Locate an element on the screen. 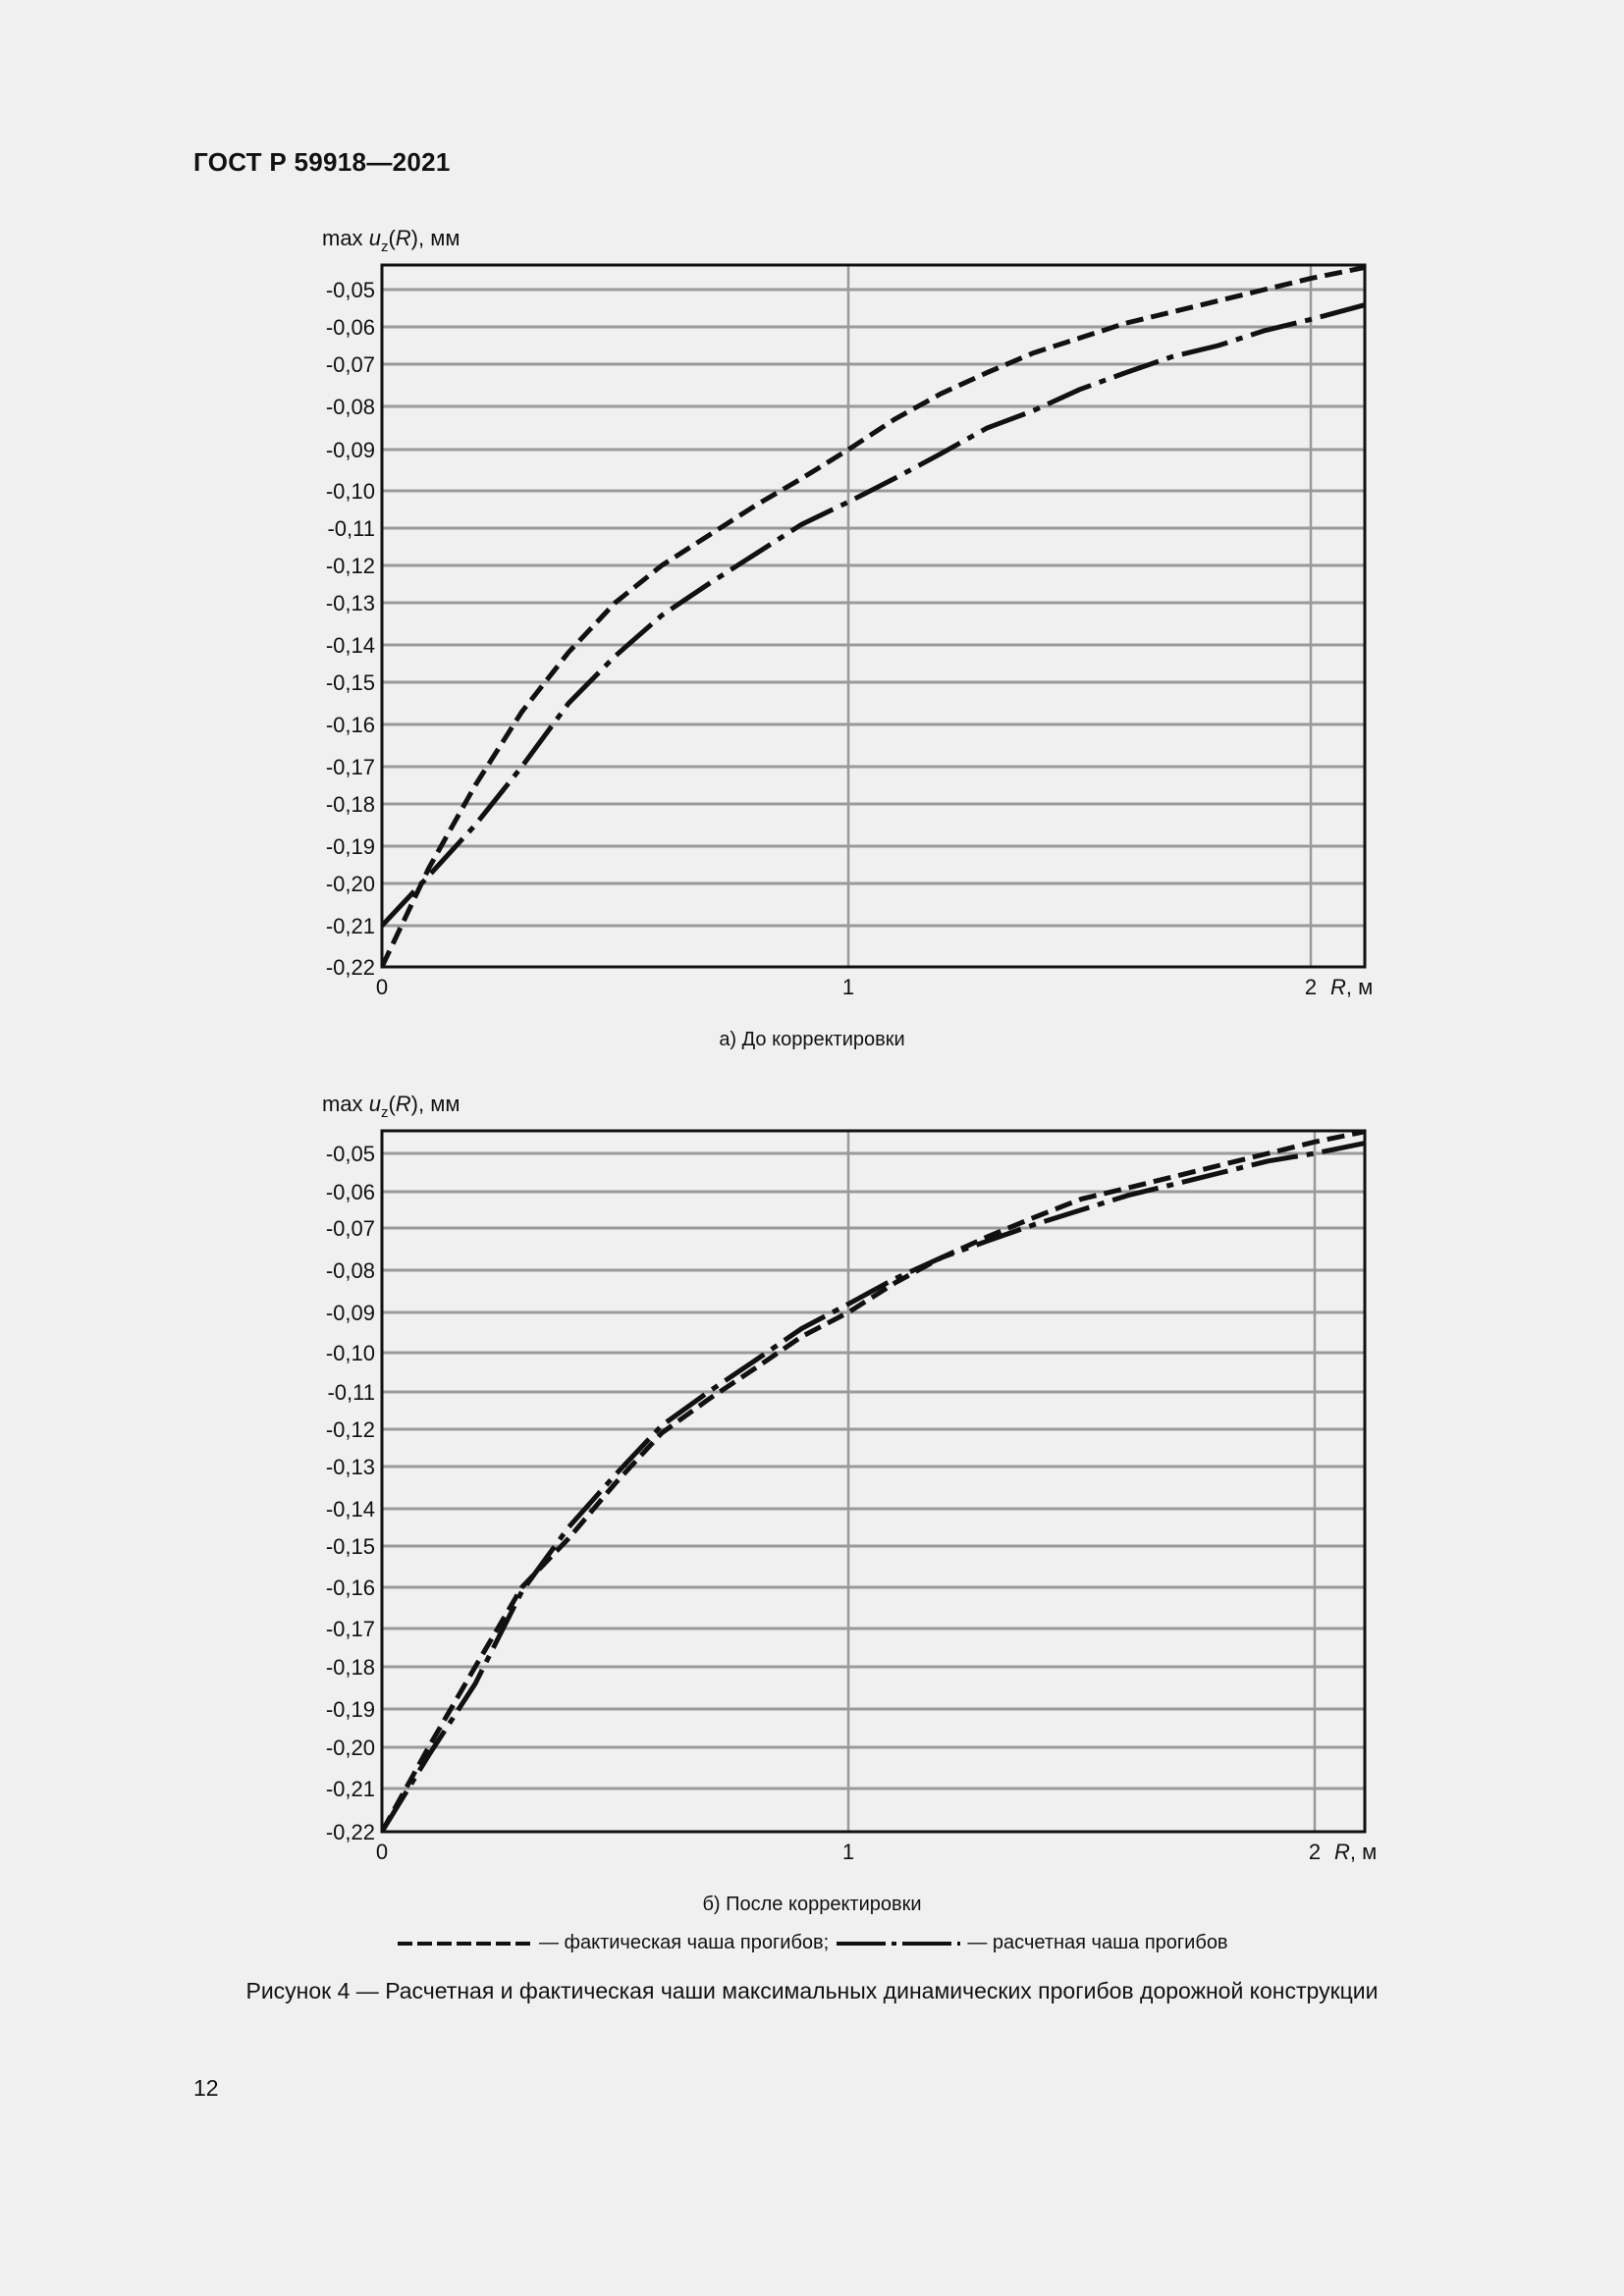 The width and height of the screenshot is (1624, 2296). document-header: ГОСТ Р 59918—2021 is located at coordinates (322, 162).